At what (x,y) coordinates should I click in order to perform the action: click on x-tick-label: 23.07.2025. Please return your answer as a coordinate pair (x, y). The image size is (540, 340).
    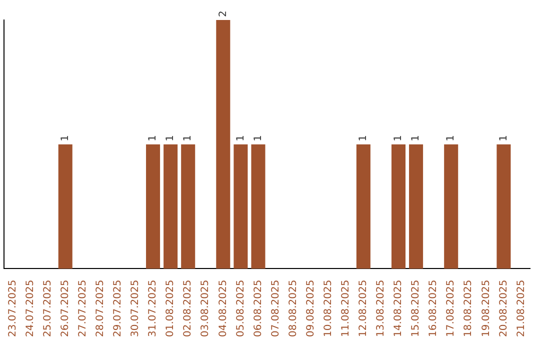
    Looking at the image, I should click on (12, 309).